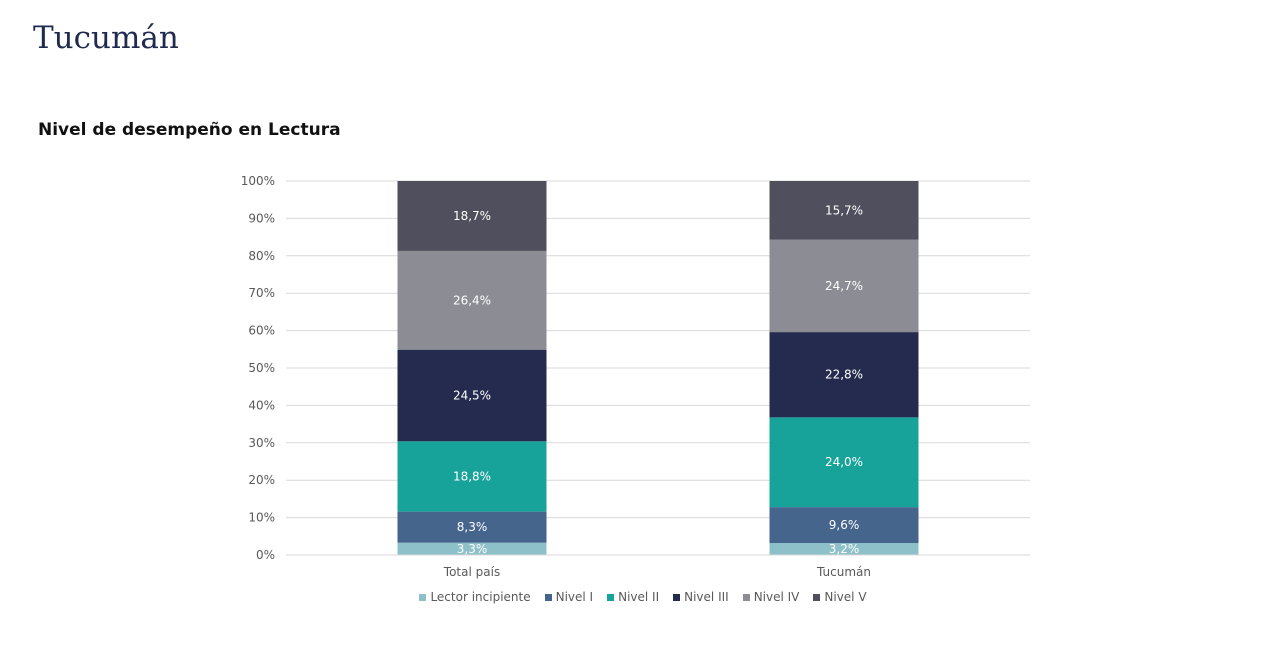 This screenshot has height=668, width=1264. I want to click on data-label: 26,4%, so click(472, 300).